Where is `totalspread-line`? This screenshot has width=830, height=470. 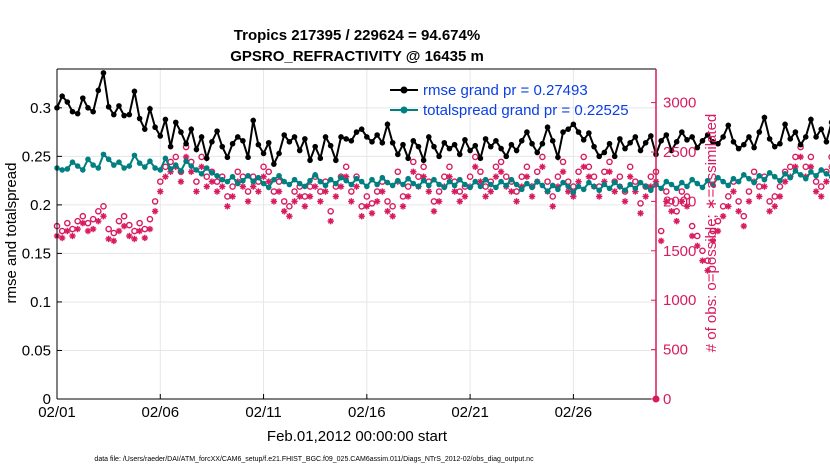 totalspread-line is located at coordinates (443, 173).